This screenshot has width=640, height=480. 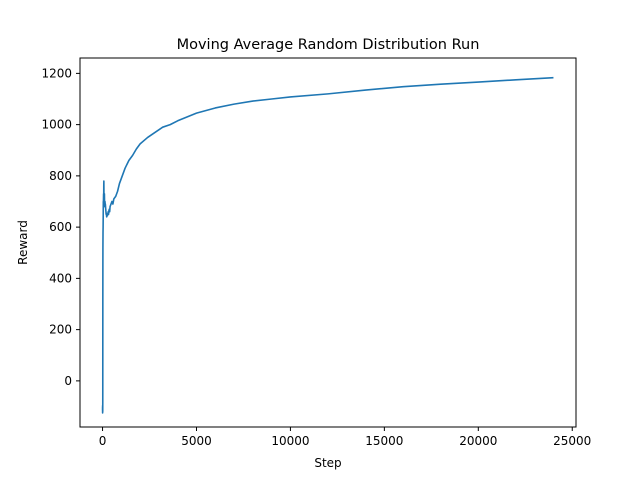 What do you see at coordinates (478, 441) in the screenshot?
I see `x-tick-label: 20000` at bounding box center [478, 441].